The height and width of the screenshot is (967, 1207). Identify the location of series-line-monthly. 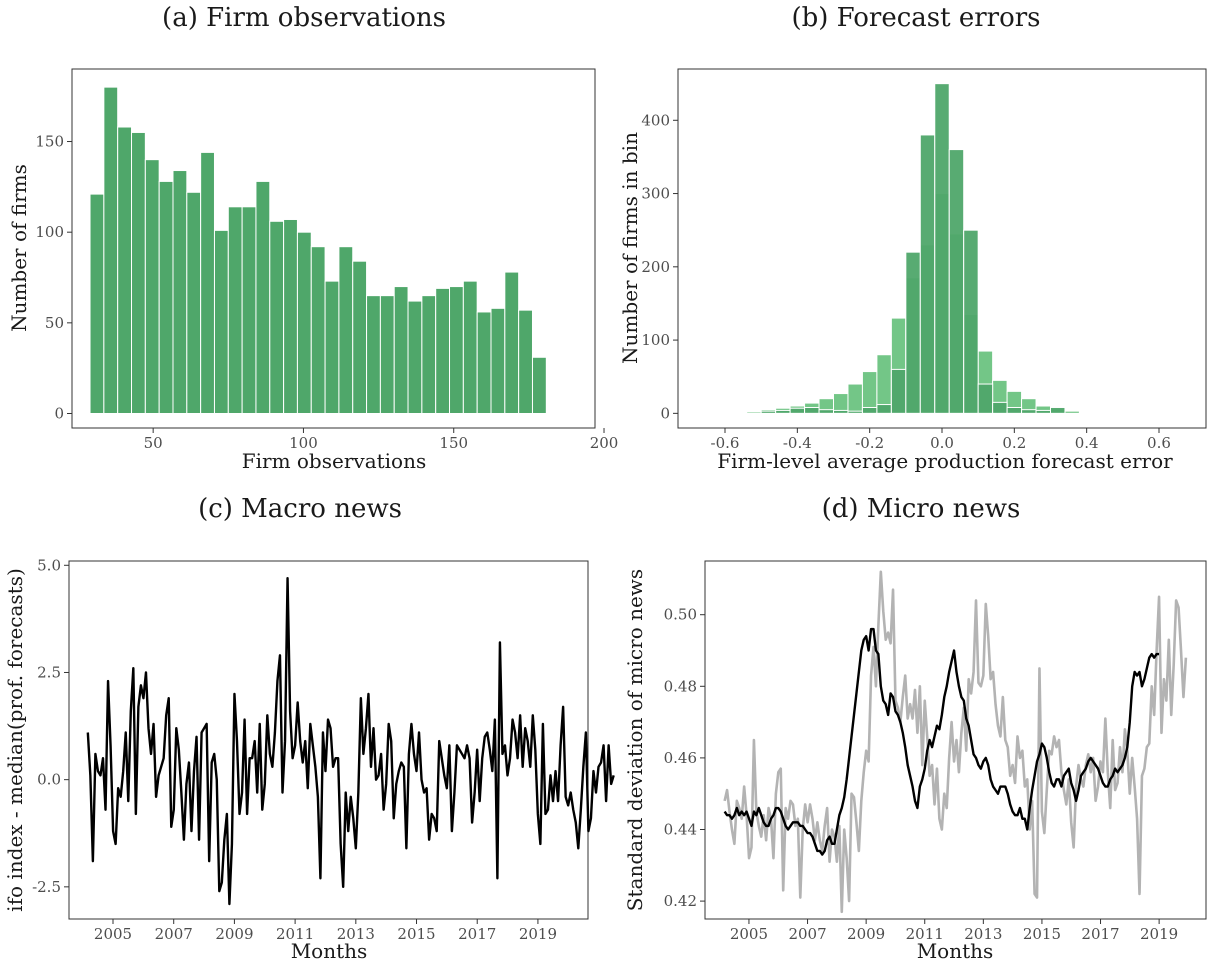
(955, 742).